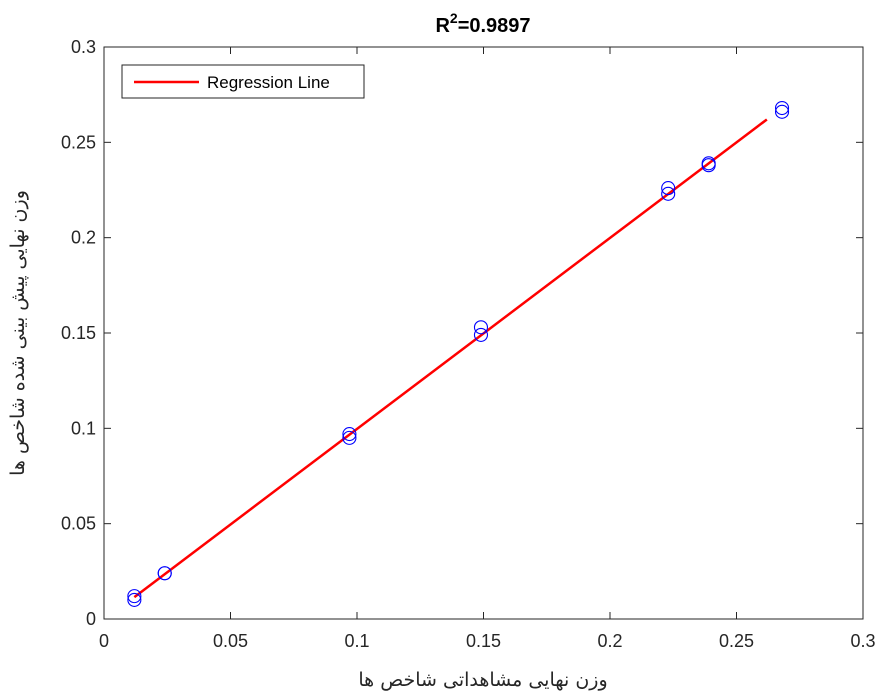  What do you see at coordinates (268, 82) in the screenshot?
I see `legend-entry-regression-line: Regression Line` at bounding box center [268, 82].